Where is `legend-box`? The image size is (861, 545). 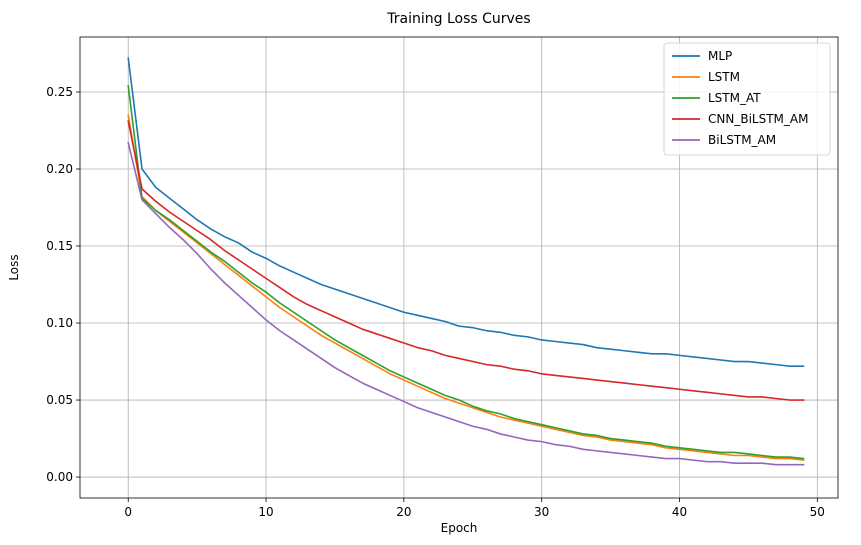 legend-box is located at coordinates (747, 99).